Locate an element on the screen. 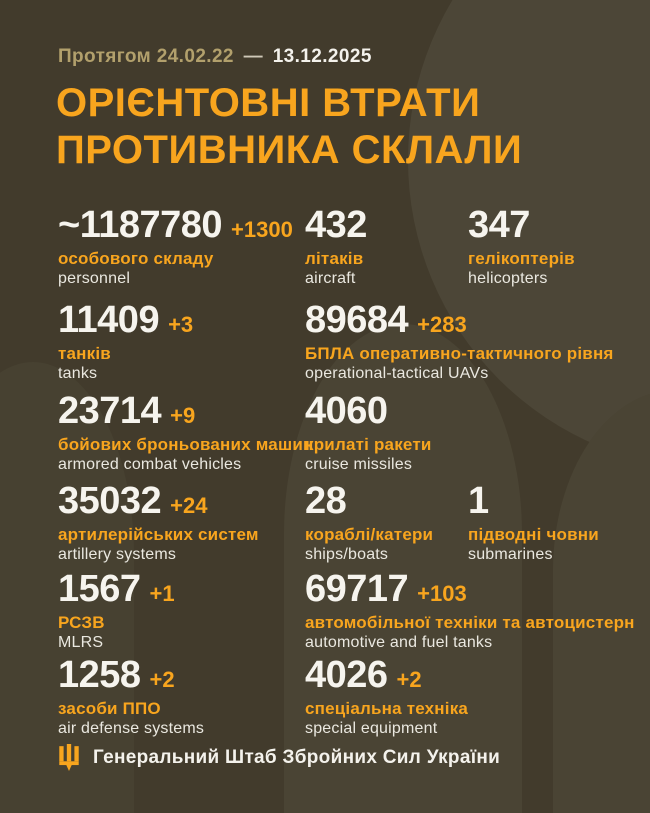 The width and height of the screenshot is (650, 813). stat-label-en: automotive and fuel tanks is located at coordinates (399, 642).